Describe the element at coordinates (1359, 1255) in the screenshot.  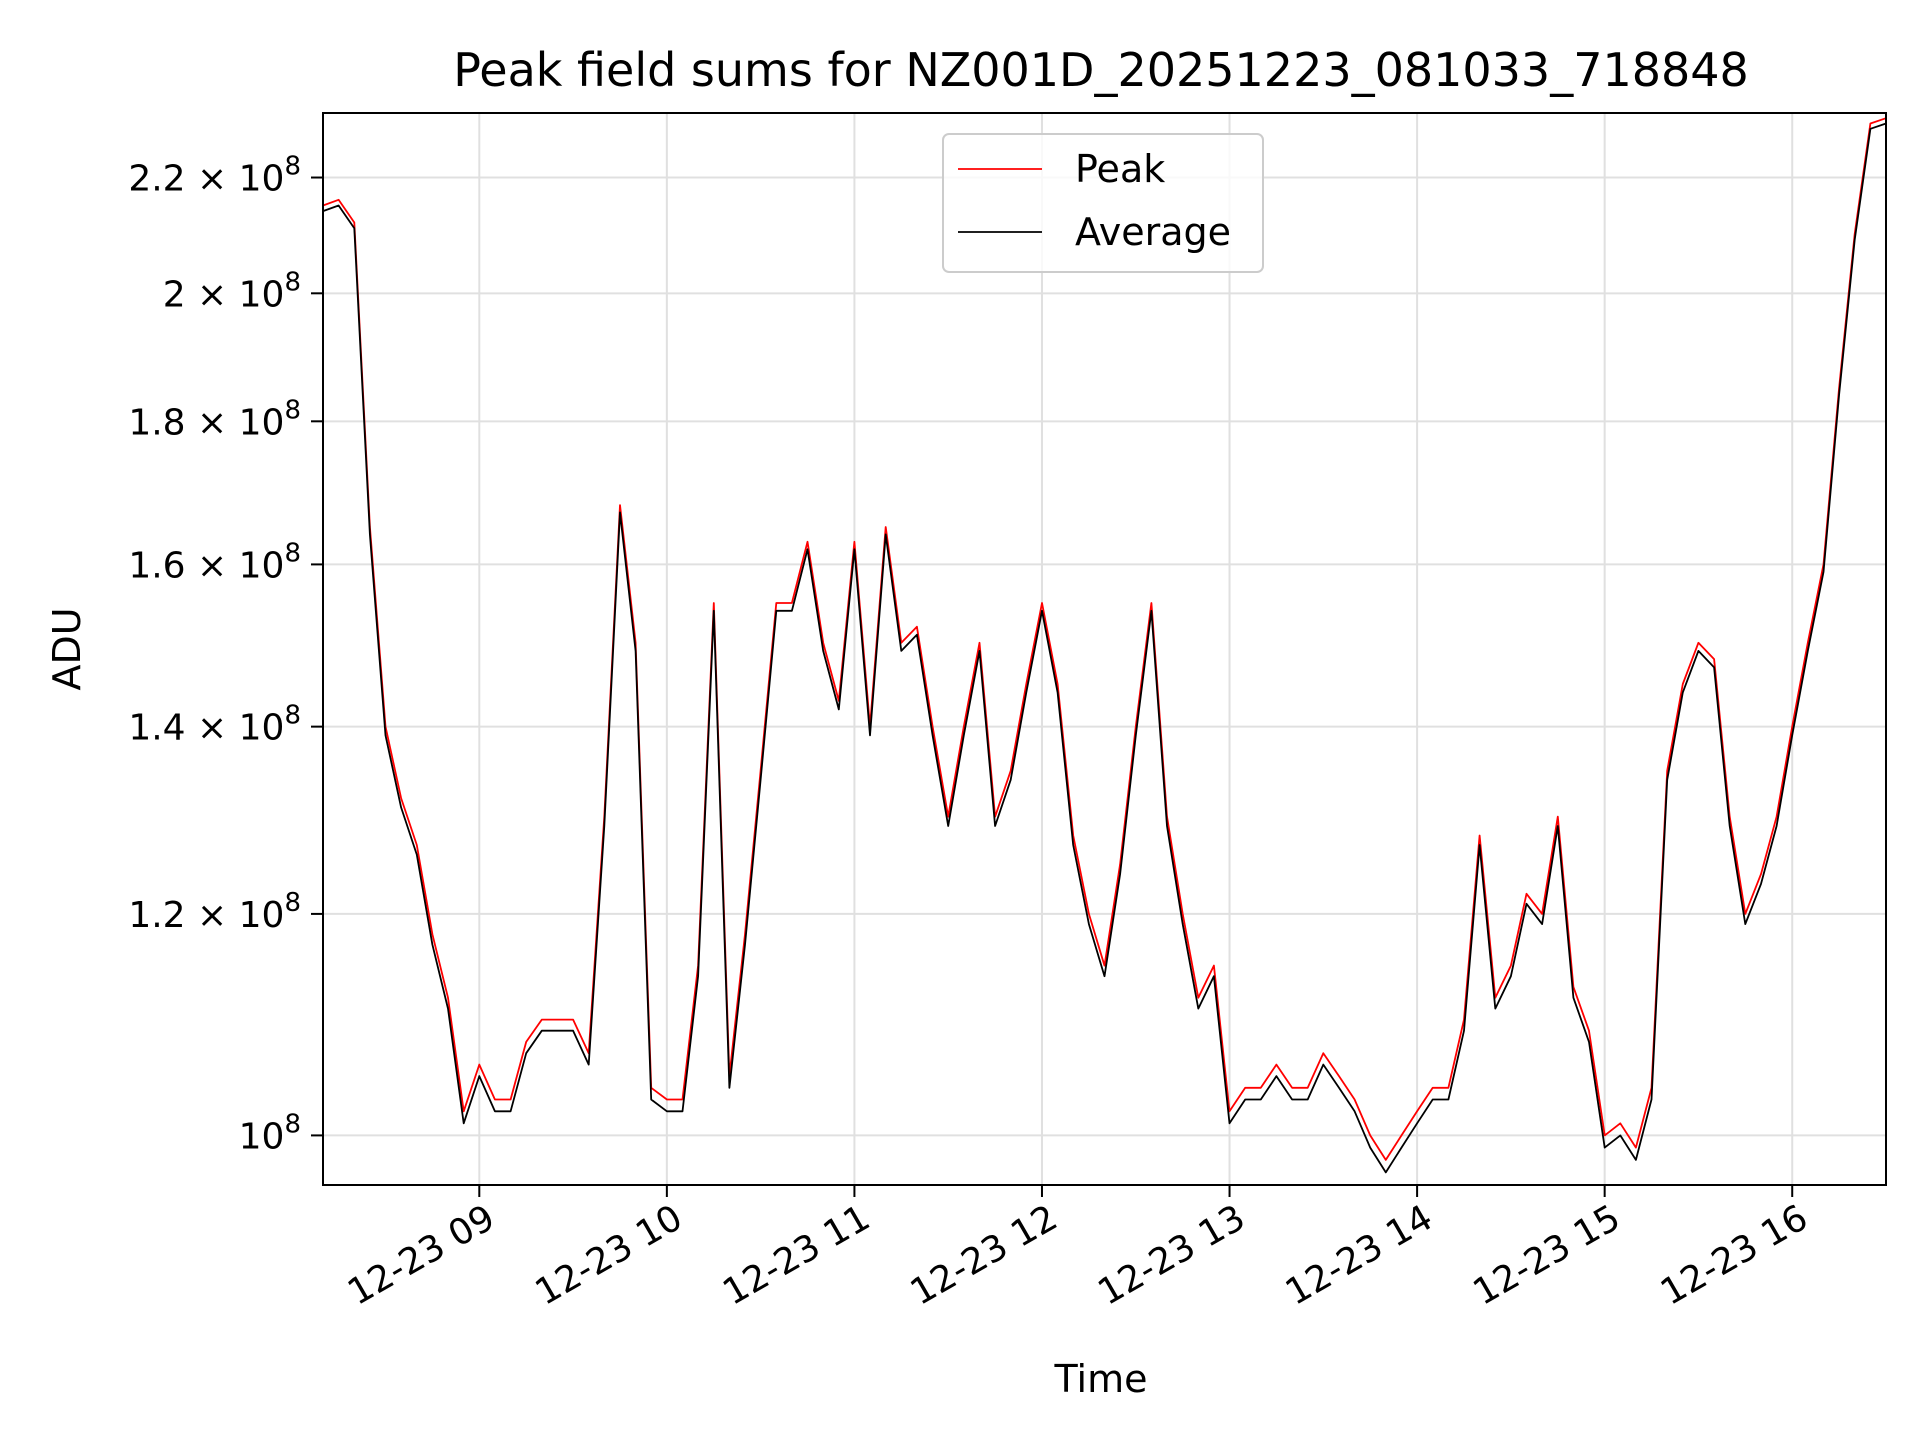
I see `x-tick-label: 12-23 14` at that location.